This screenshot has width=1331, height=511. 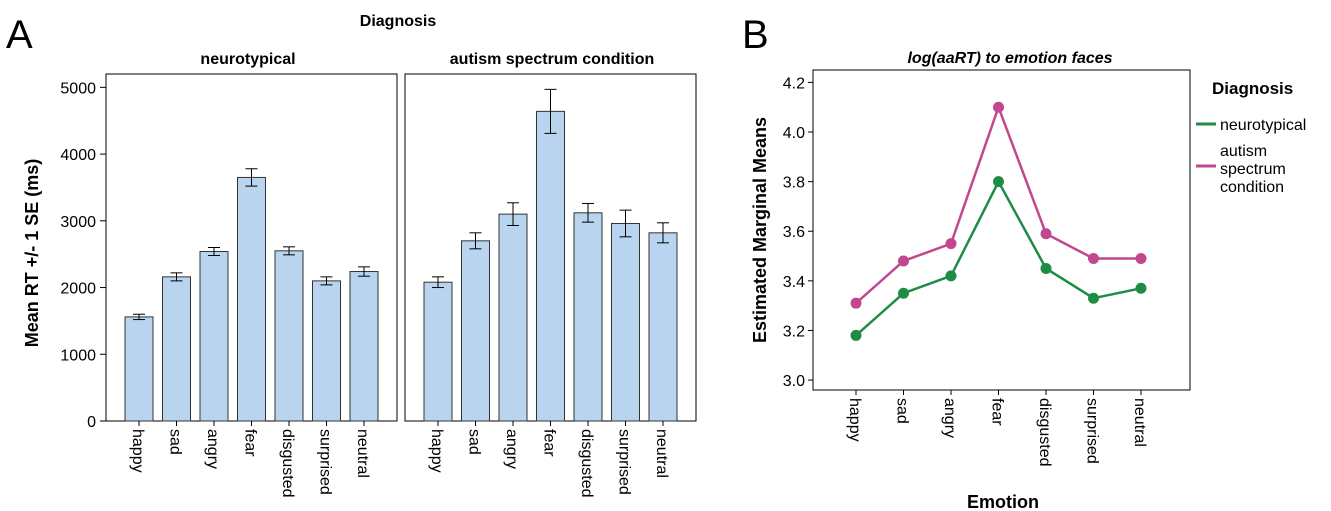 What do you see at coordinates (19, 35) in the screenshot?
I see `panel-a-letter: A` at bounding box center [19, 35].